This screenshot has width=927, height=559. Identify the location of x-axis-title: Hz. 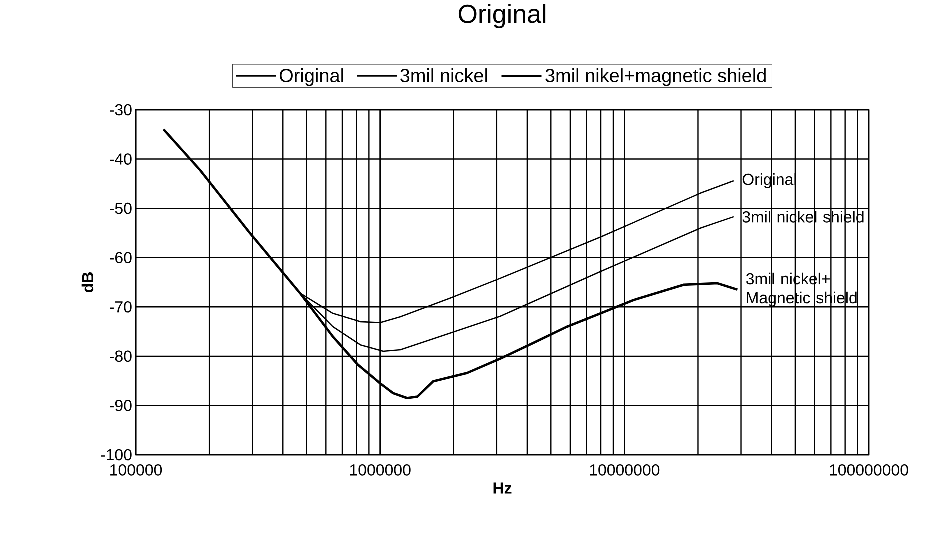
(503, 488).